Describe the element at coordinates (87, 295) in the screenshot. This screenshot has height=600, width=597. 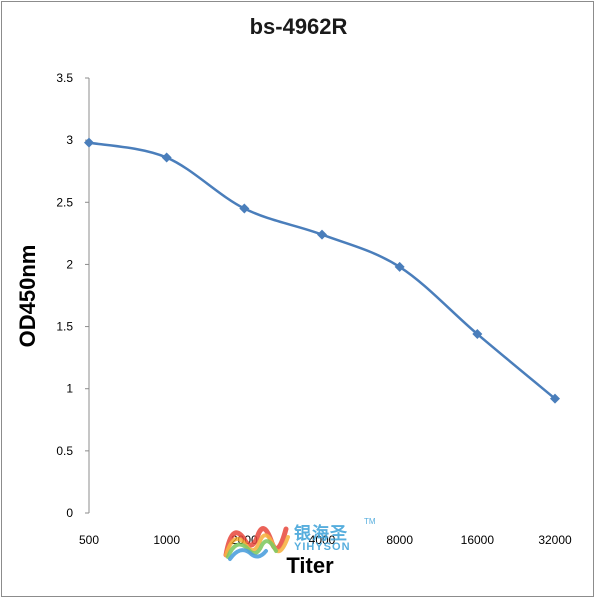
I see `axes` at that location.